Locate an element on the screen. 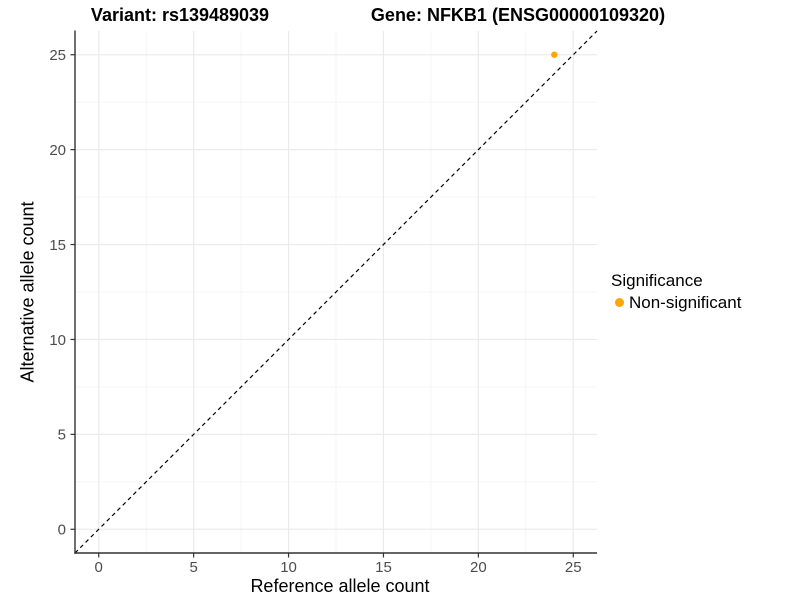 The width and height of the screenshot is (800, 600). legend-key is located at coordinates (619, 302).